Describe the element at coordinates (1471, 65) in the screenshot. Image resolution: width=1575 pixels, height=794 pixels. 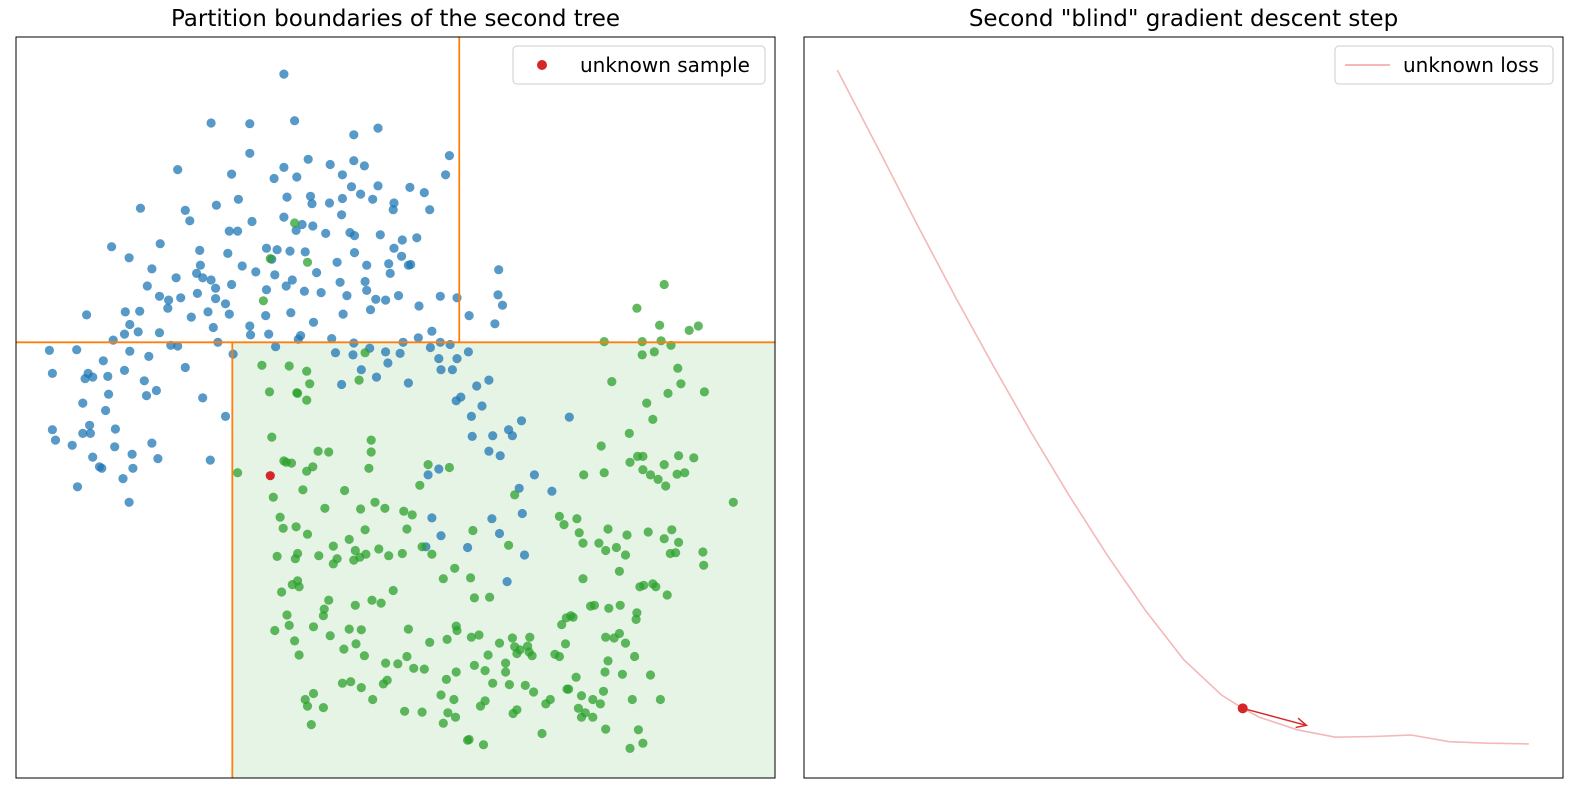
I see `legend-label-unknown-loss: unknown loss` at that location.